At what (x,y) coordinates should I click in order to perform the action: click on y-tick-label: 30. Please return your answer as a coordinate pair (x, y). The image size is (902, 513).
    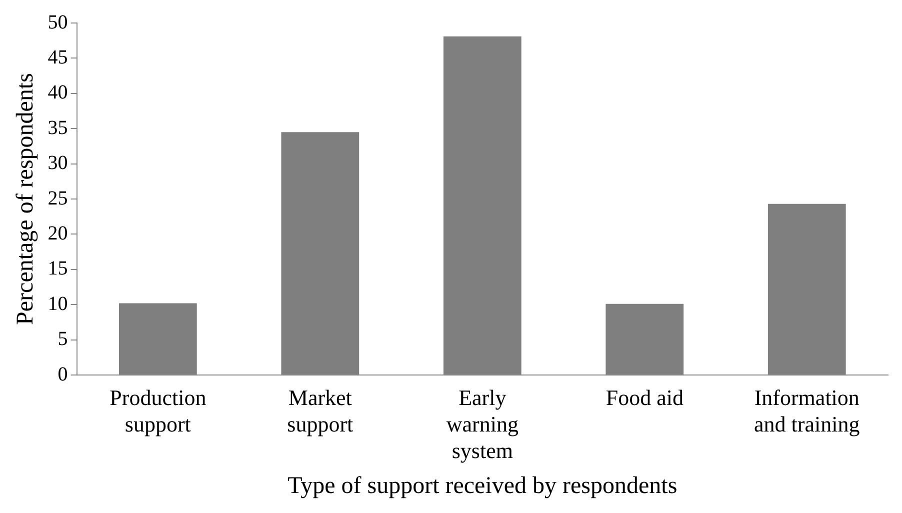
    Looking at the image, I should click on (58, 163).